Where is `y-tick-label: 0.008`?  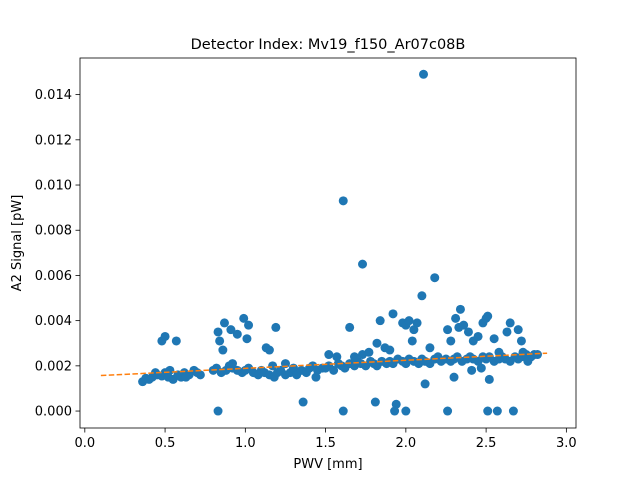
y-tick-label: 0.008 is located at coordinates (53, 231).